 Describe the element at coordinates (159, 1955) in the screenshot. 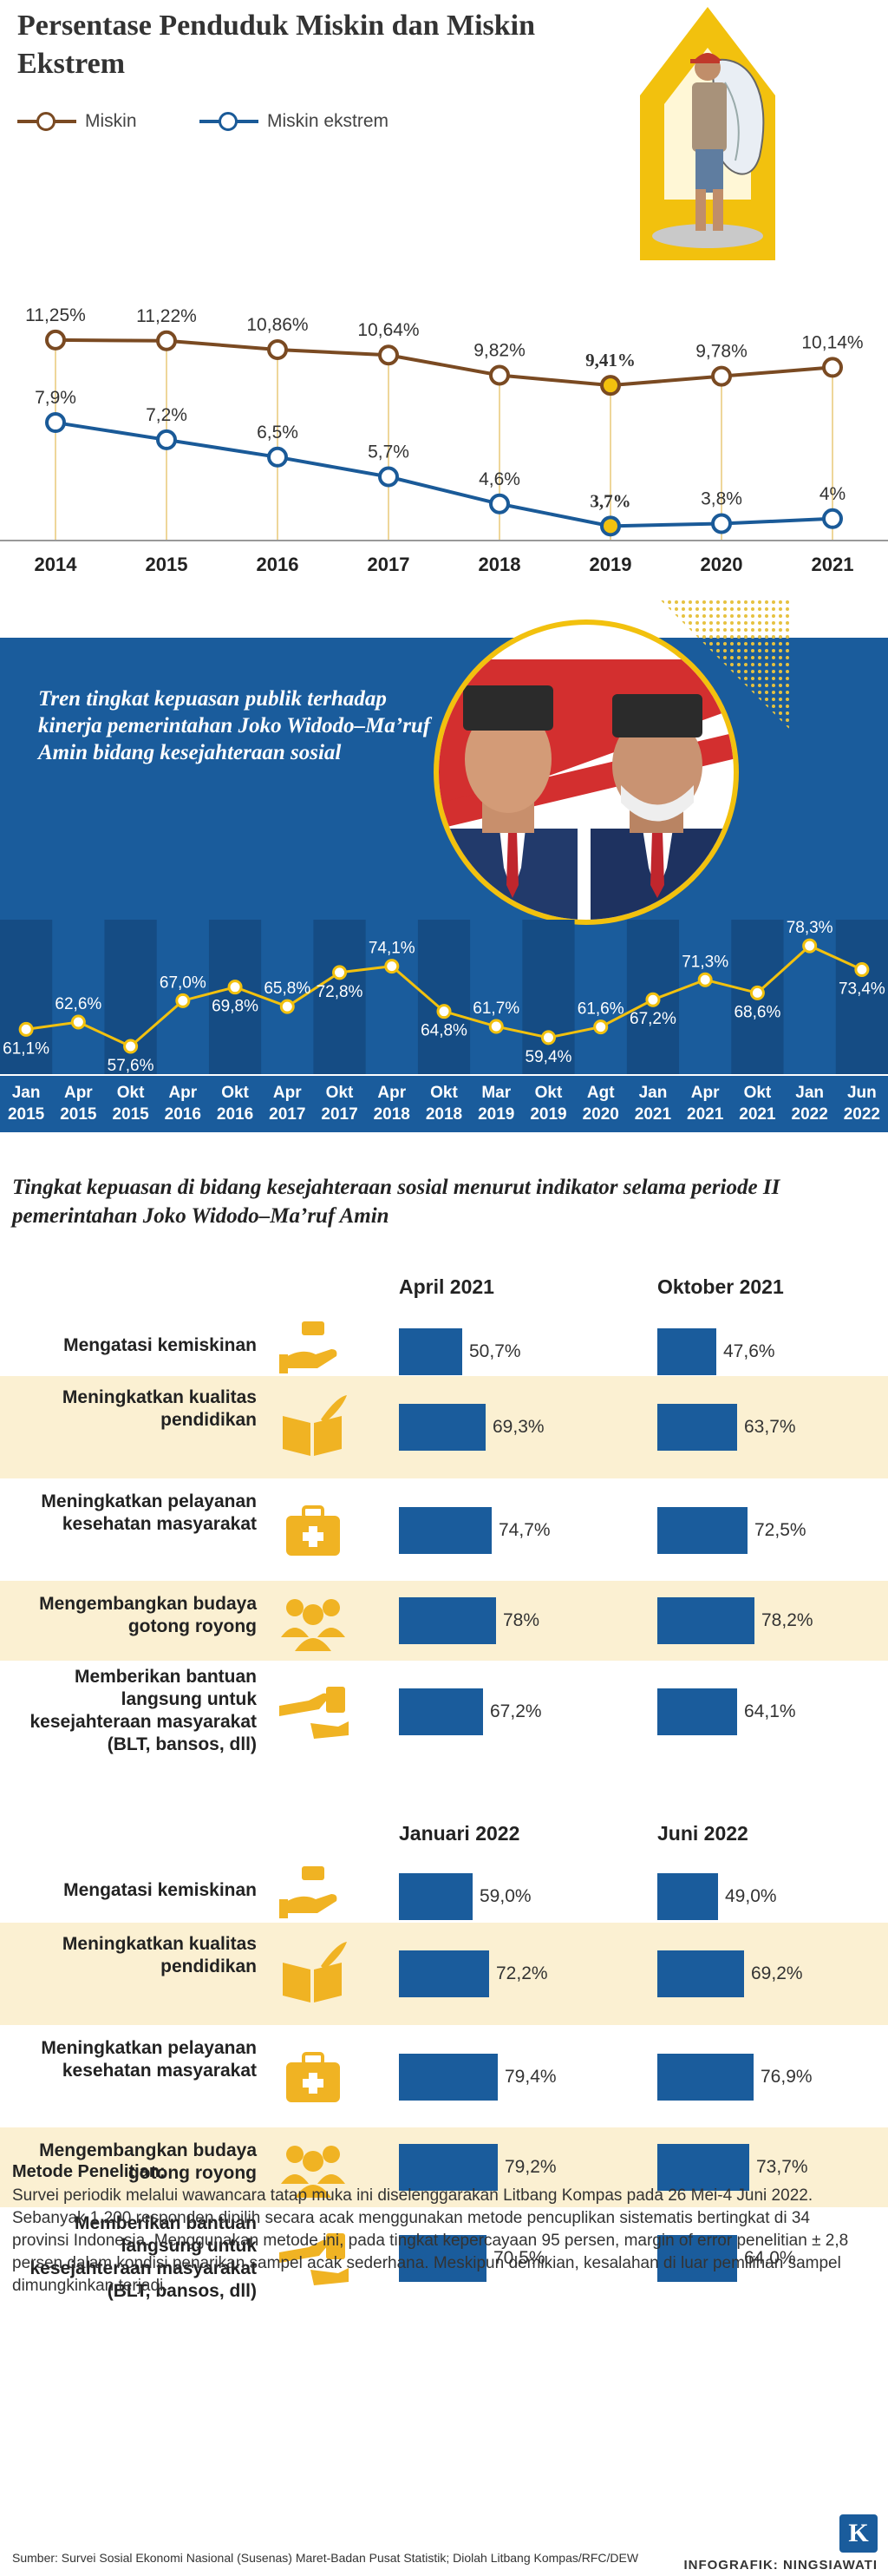

I see `indicator-label: Meningkatkan kualitas pendidikan` at that location.